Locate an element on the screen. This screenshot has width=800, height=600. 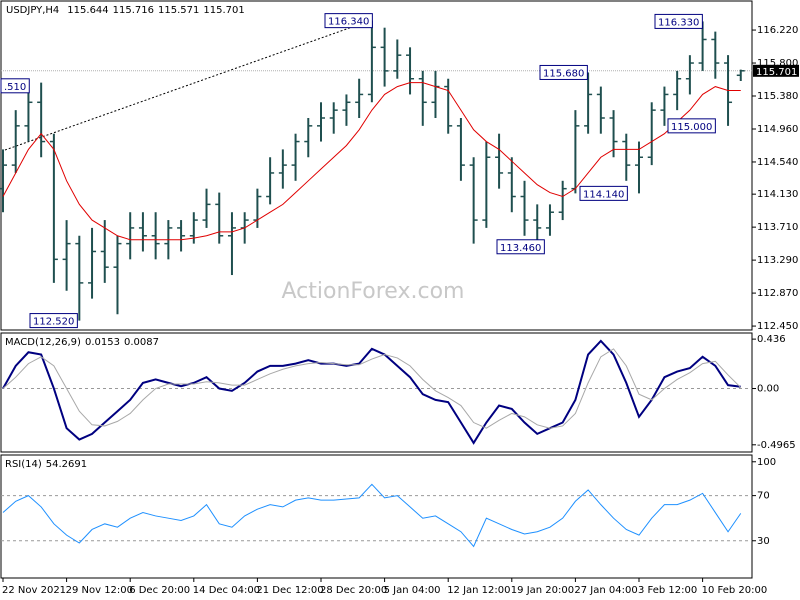
panel-header: MACD(12,26,9) 0.0153 0.0087 is located at coordinates (82, 342).